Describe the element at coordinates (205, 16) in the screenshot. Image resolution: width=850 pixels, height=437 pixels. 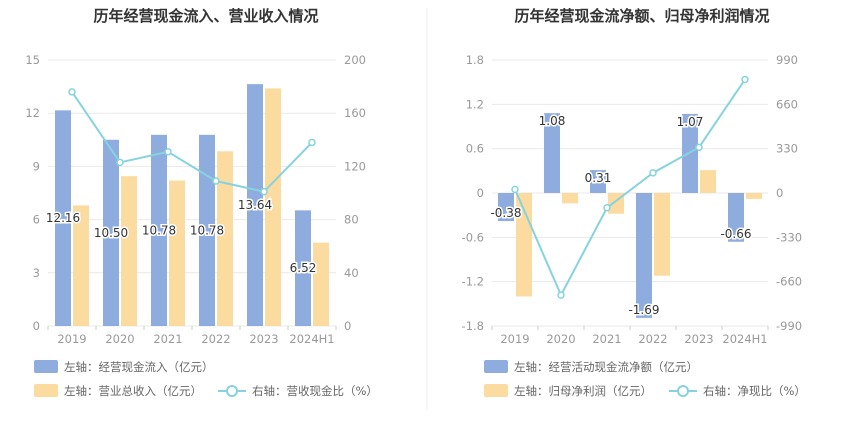
I see `chart-title: 历年经营现金流入、营业收入情况` at that location.